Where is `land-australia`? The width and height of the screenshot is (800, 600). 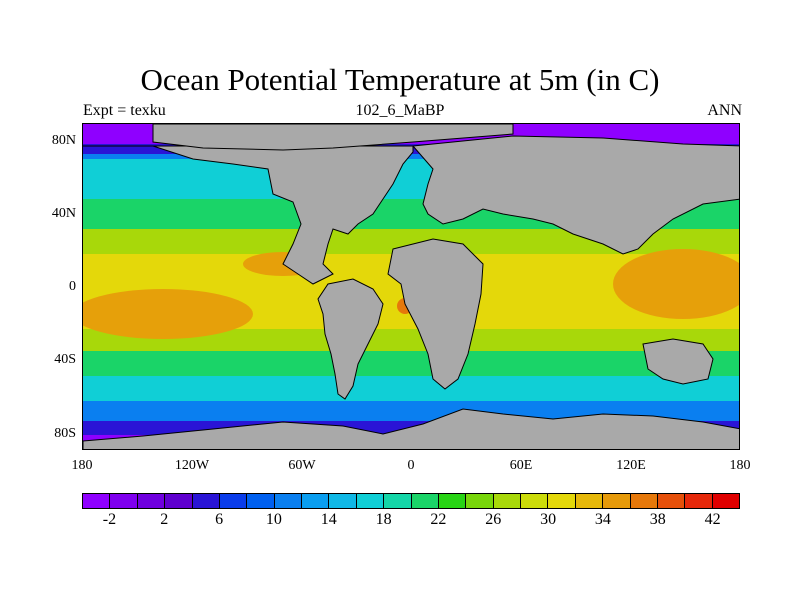
land-australia is located at coordinates (678, 361).